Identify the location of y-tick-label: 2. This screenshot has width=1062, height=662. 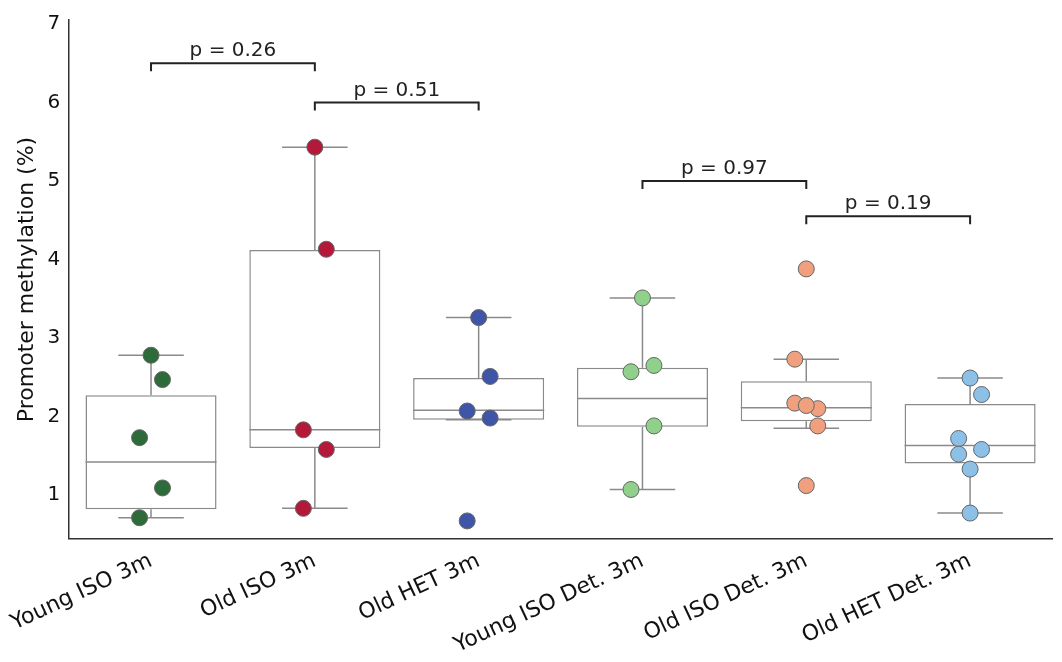
(54, 414).